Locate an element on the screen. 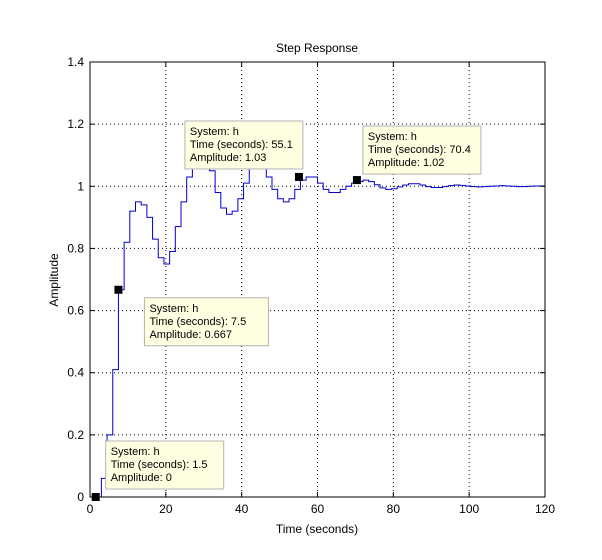  x-tick-label: 120 is located at coordinates (545, 509).